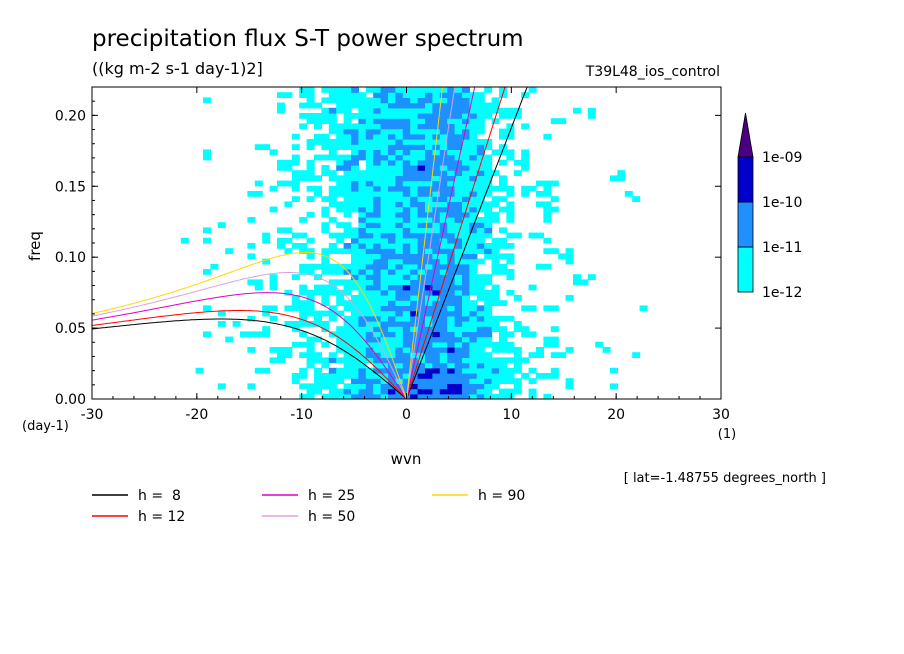 The image size is (904, 654). Describe the element at coordinates (70, 329) in the screenshot. I see `y-tick-label: 0.05` at that location.